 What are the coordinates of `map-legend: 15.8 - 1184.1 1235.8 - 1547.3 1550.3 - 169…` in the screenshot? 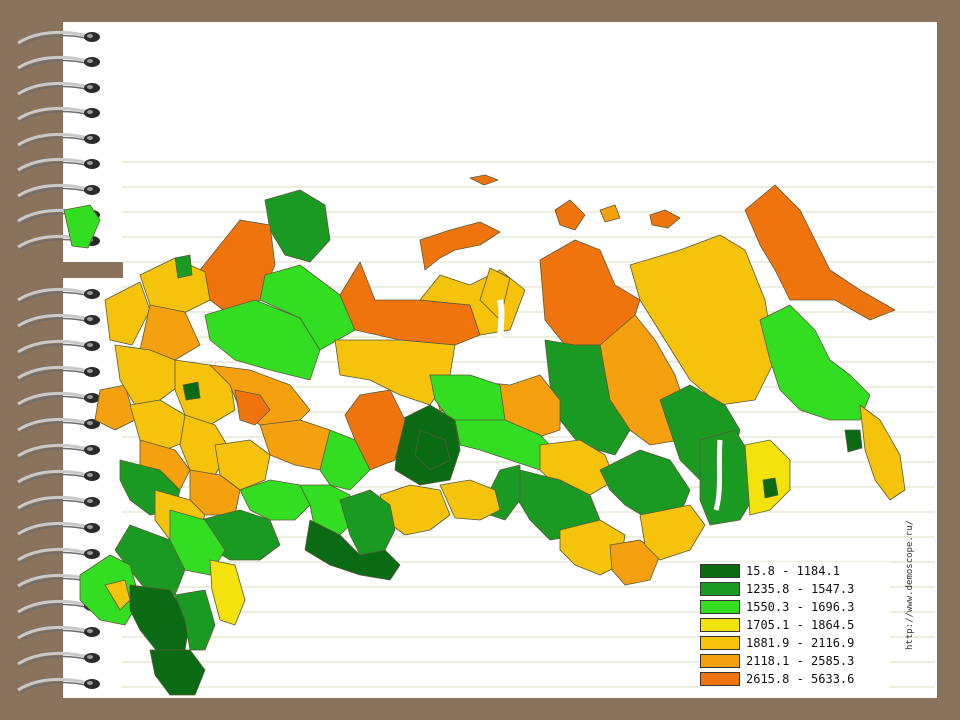 It's located at (795, 628).